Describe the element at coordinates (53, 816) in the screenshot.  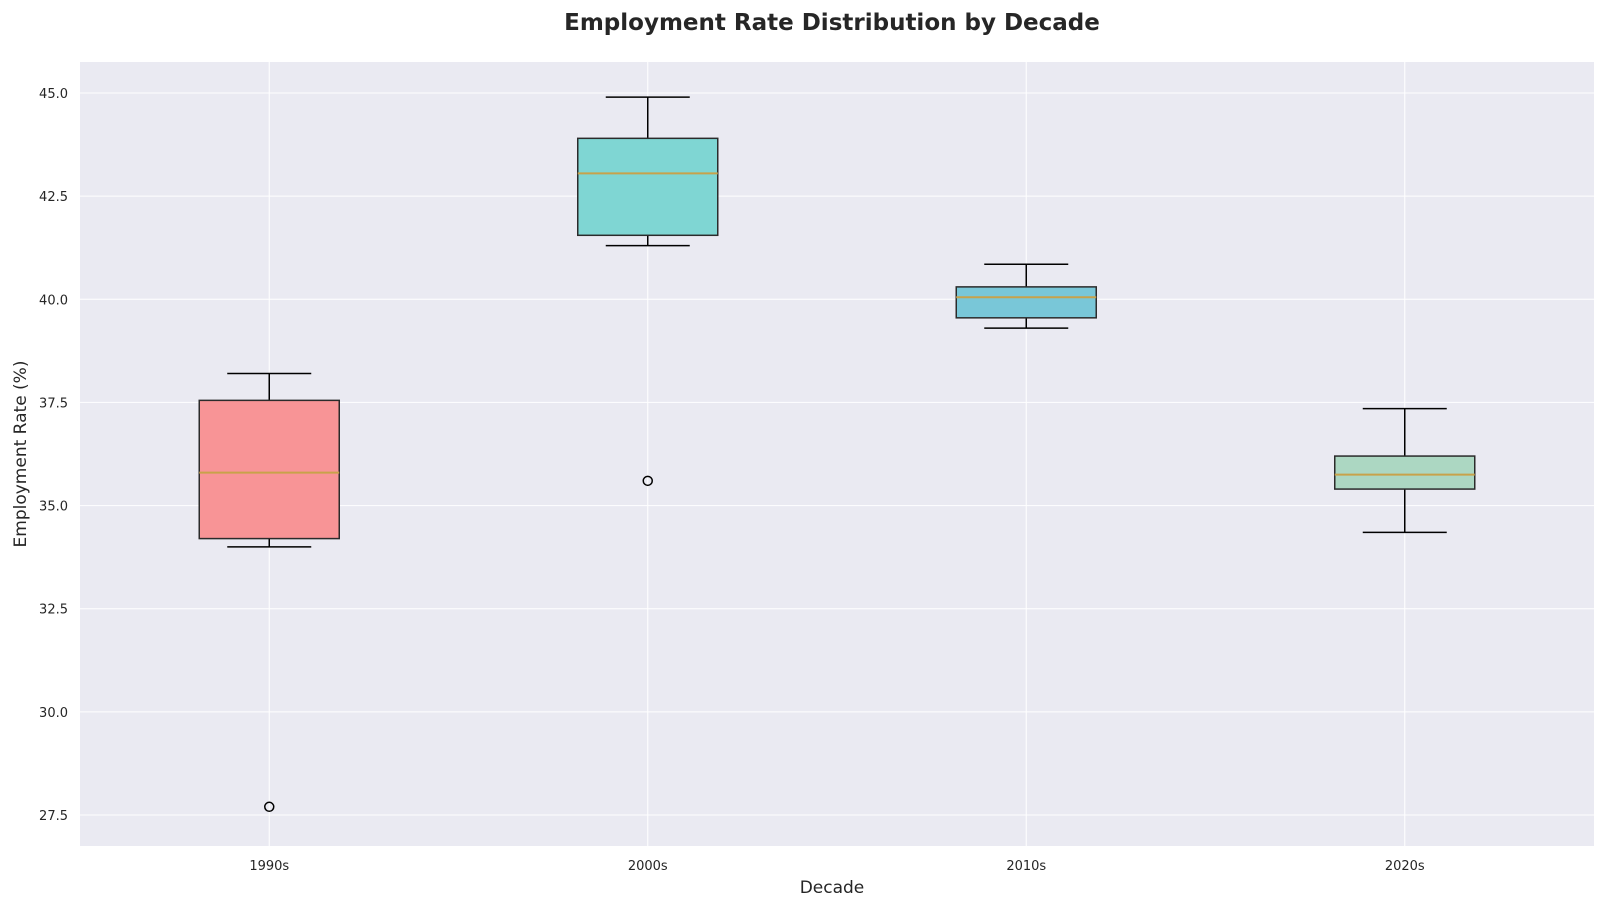
I see `y-tick-label: 27.5` at that location.